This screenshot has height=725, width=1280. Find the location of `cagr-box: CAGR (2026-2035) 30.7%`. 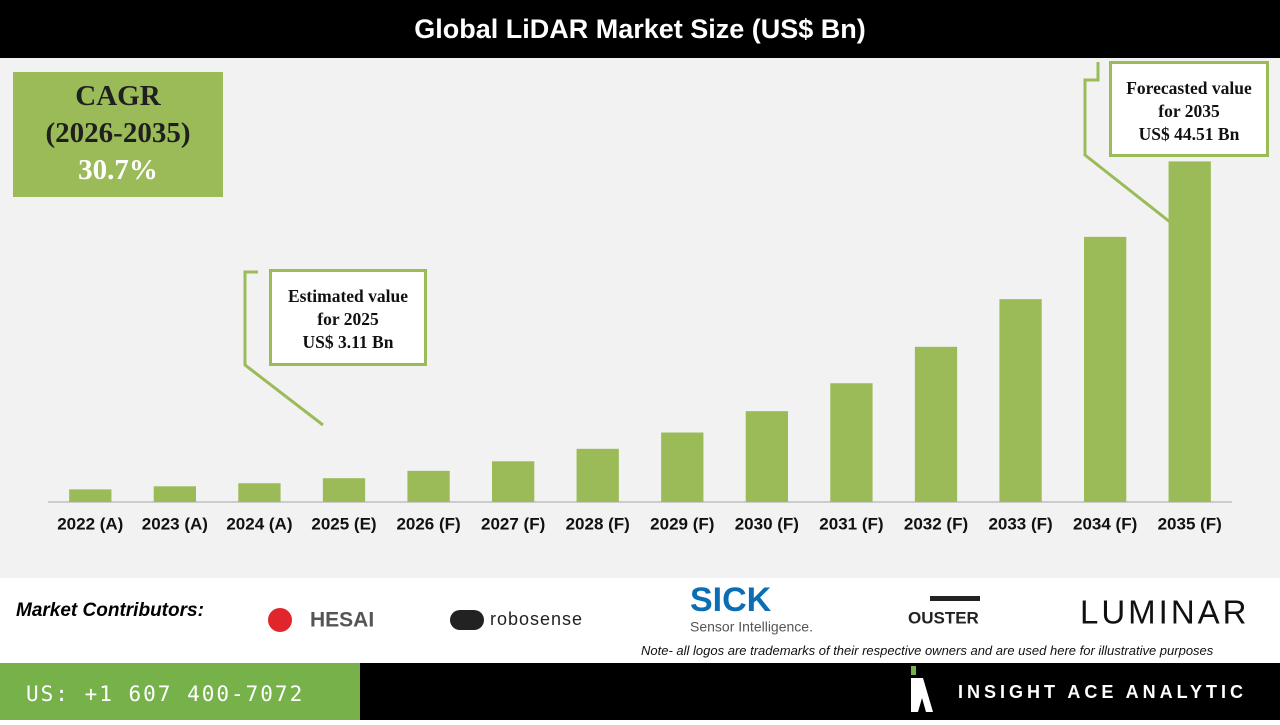

cagr-box: CAGR (2026-2035) 30.7% is located at coordinates (118, 134).